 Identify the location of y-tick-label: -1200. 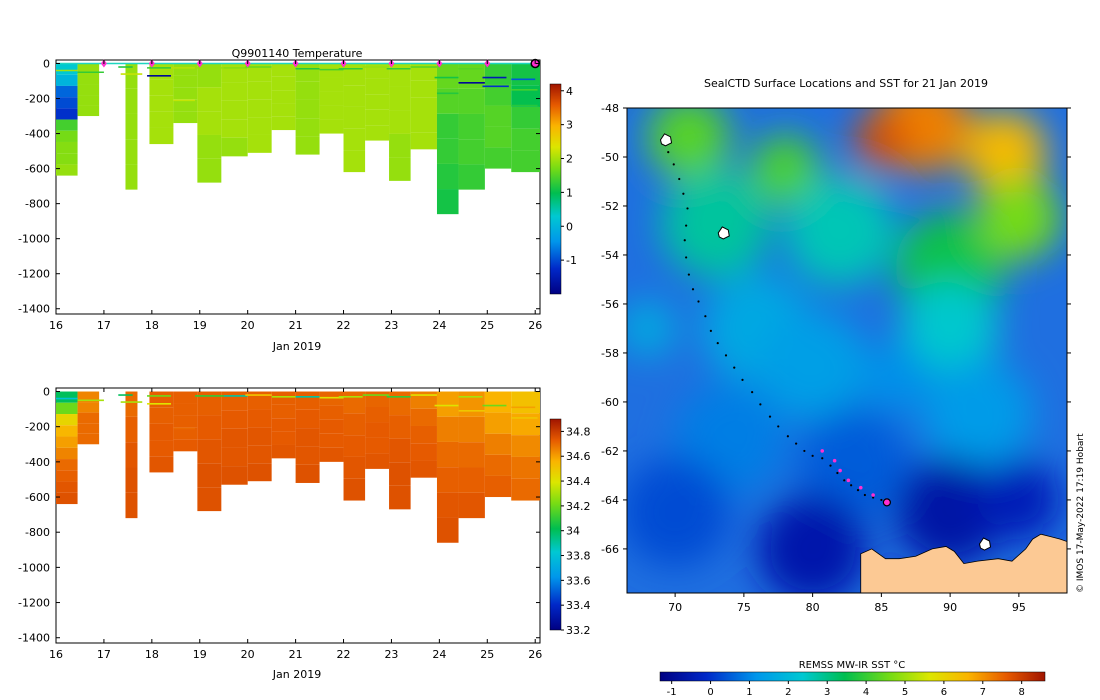
(34, 603).